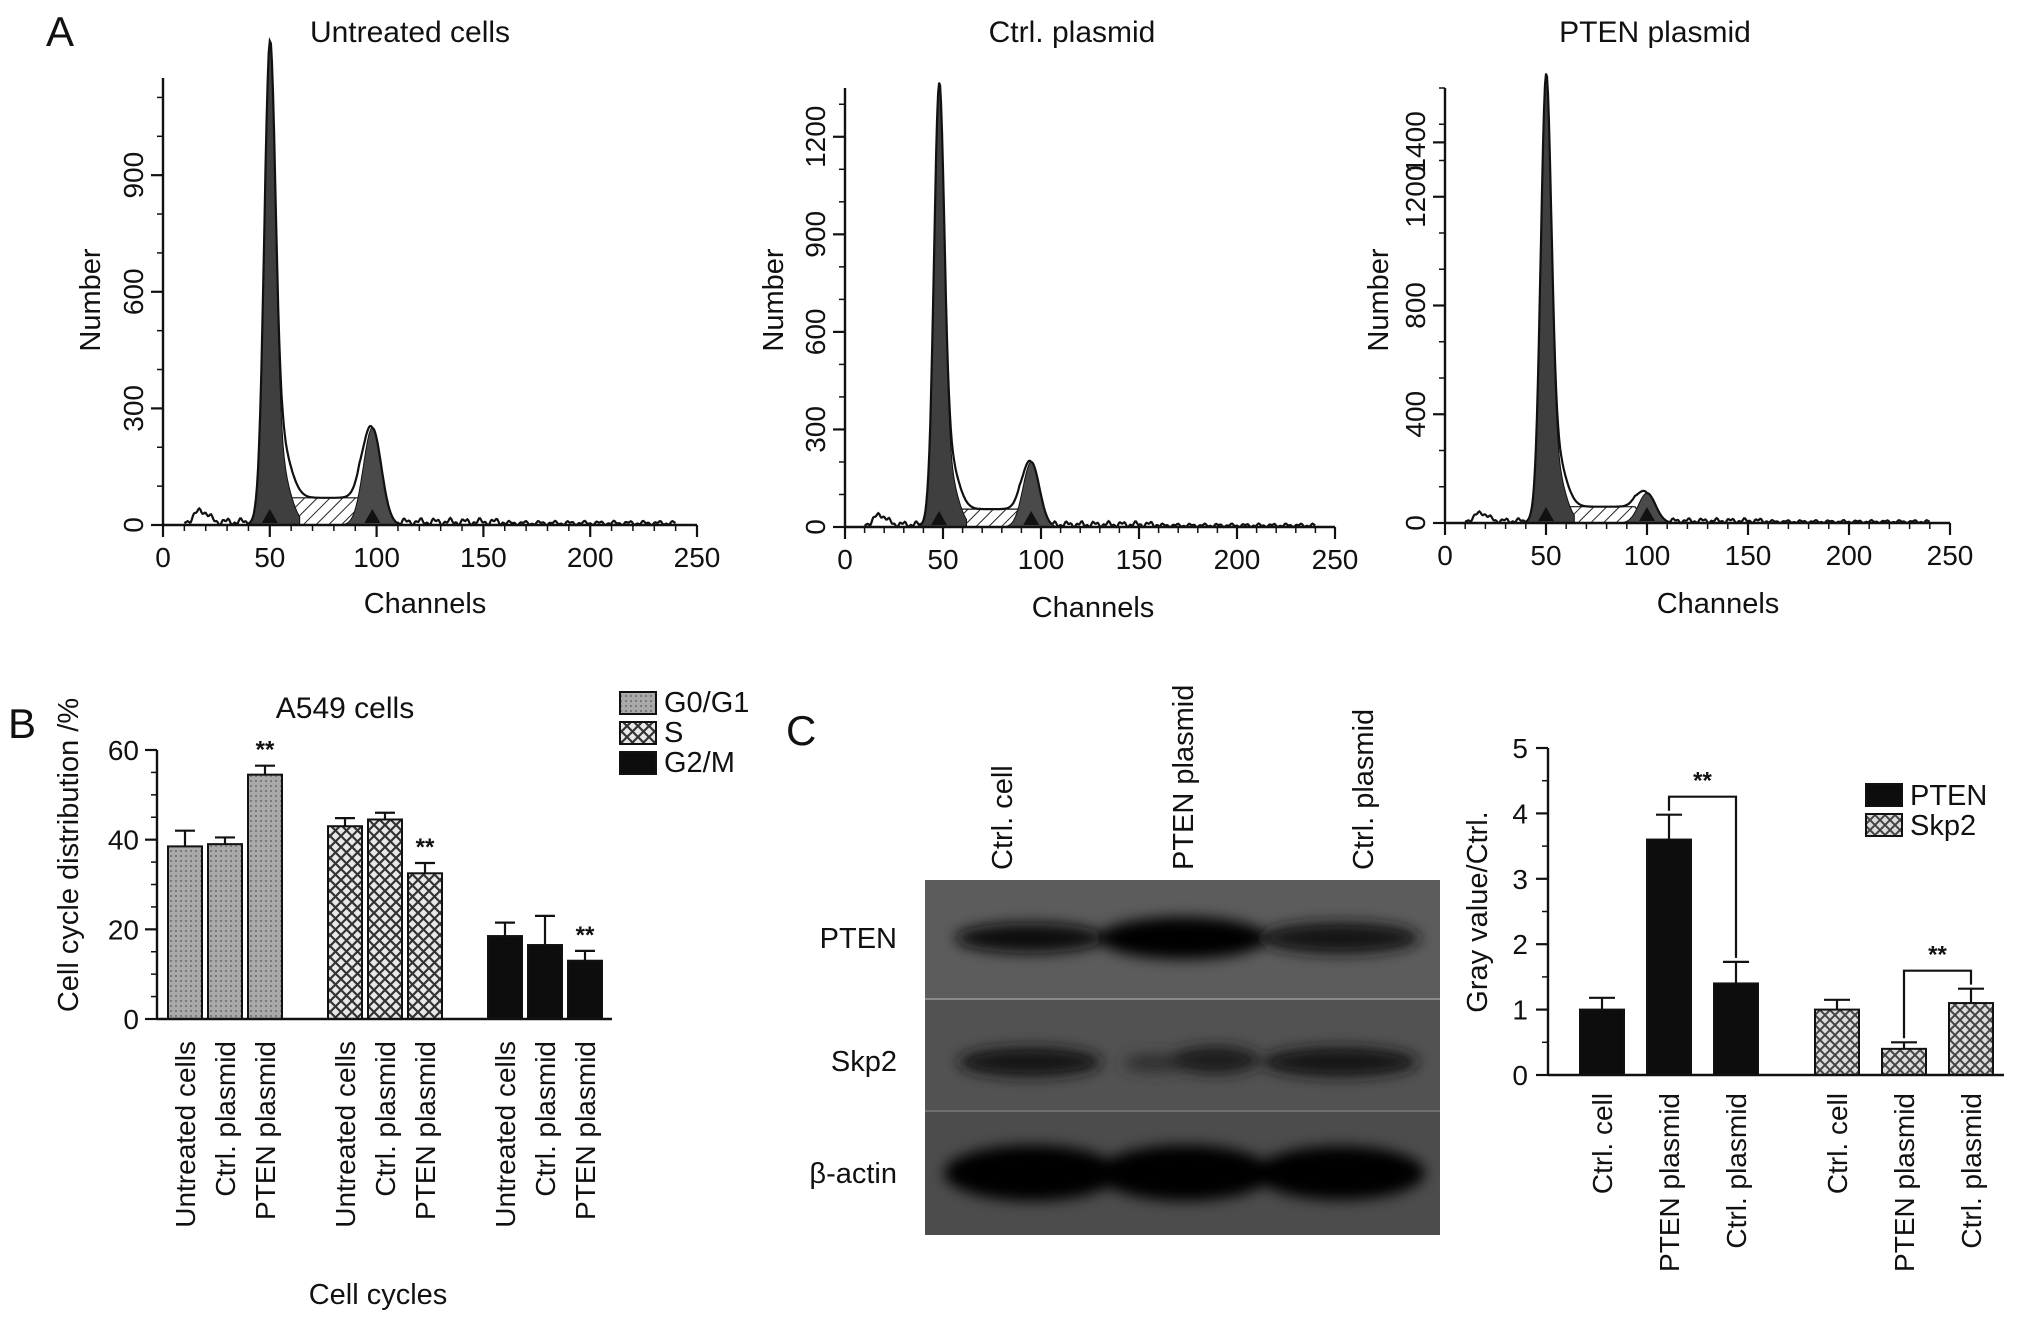  What do you see at coordinates (1032, 1173) in the screenshot?
I see `band-actin-ctrl-cell` at bounding box center [1032, 1173].